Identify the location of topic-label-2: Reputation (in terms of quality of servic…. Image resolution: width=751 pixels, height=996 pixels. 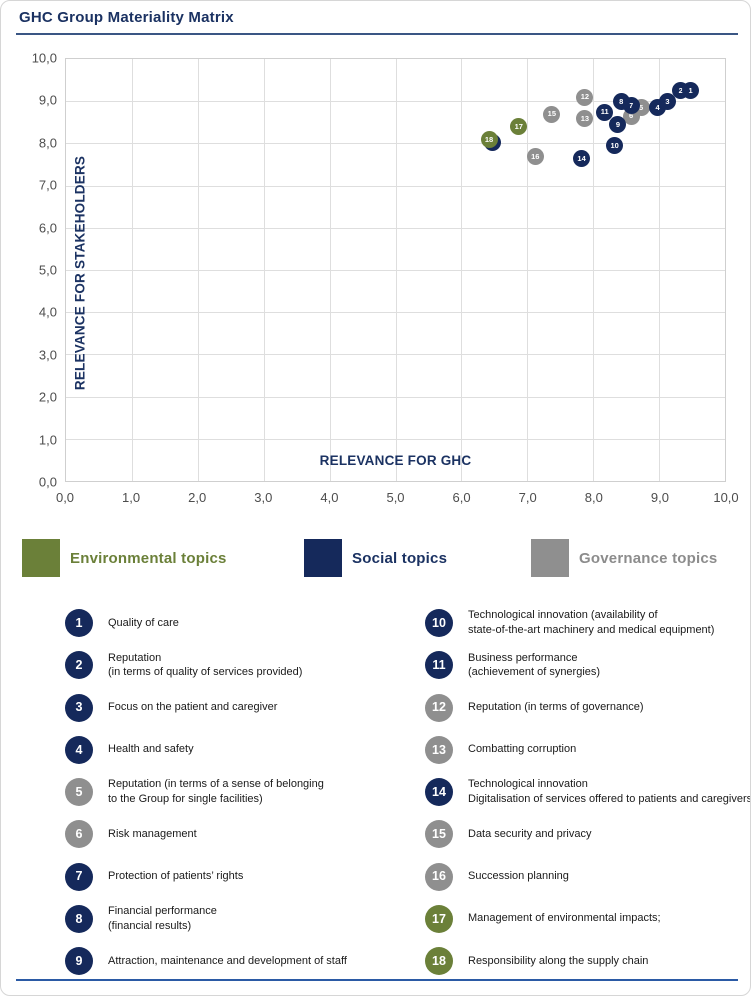
(205, 665).